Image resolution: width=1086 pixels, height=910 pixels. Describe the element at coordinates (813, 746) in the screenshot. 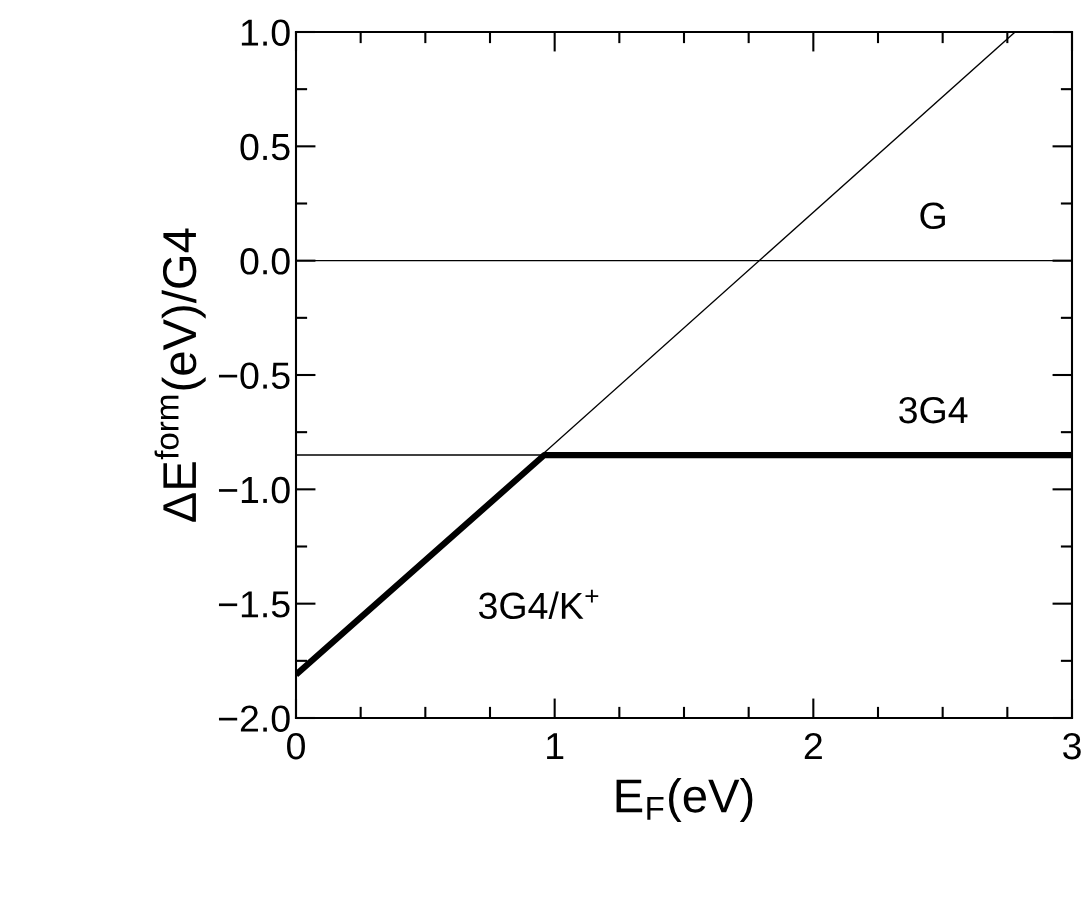

I see `x-tick-label: 2` at that location.